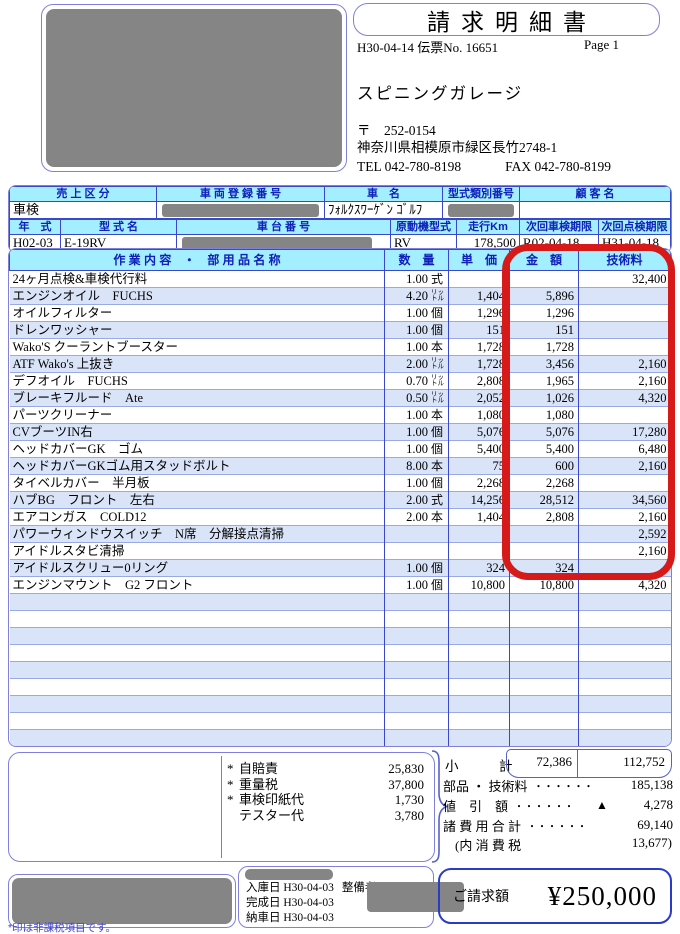 Image resolution: width=680 pixels, height=934 pixels. What do you see at coordinates (240, 194) in the screenshot?
I see `header-registration-number: 車 両 登 録 番 号` at bounding box center [240, 194].